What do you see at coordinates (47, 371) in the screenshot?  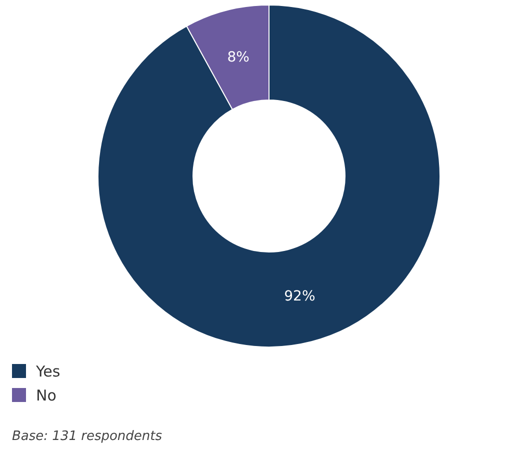 I see `legend-label: Yes` at bounding box center [47, 371].